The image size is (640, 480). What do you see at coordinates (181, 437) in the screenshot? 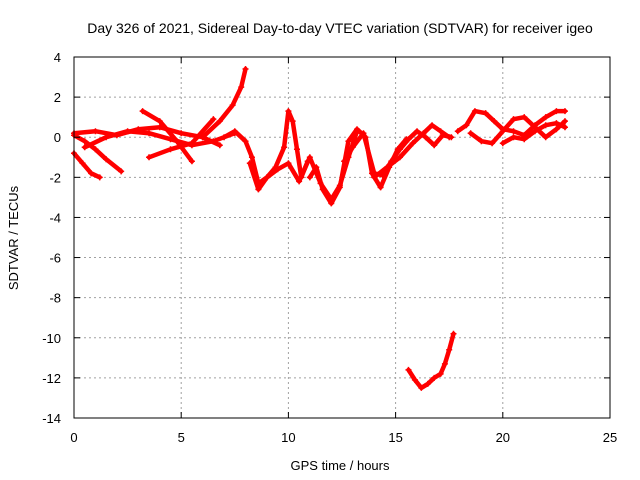
I see `x-tick-label: 5` at bounding box center [181, 437].